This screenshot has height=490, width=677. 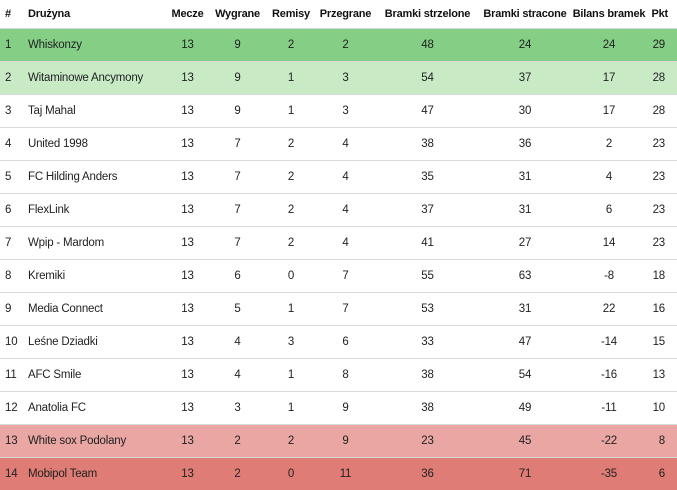 I want to click on cell-points: 13, so click(x=659, y=374).